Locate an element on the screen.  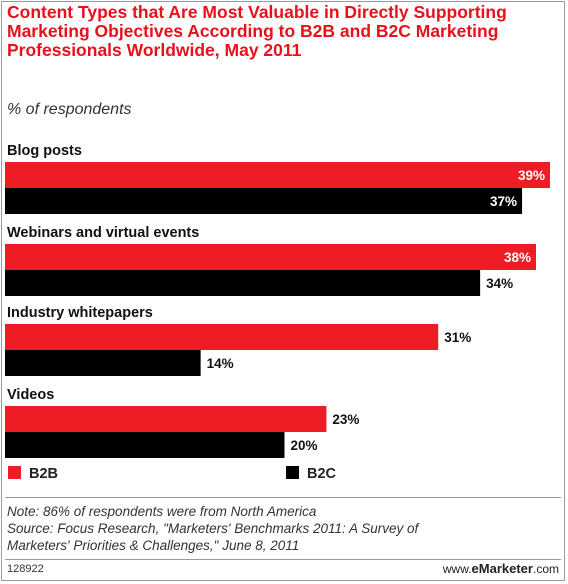
chart-id: 128922 is located at coordinates (25, 569).